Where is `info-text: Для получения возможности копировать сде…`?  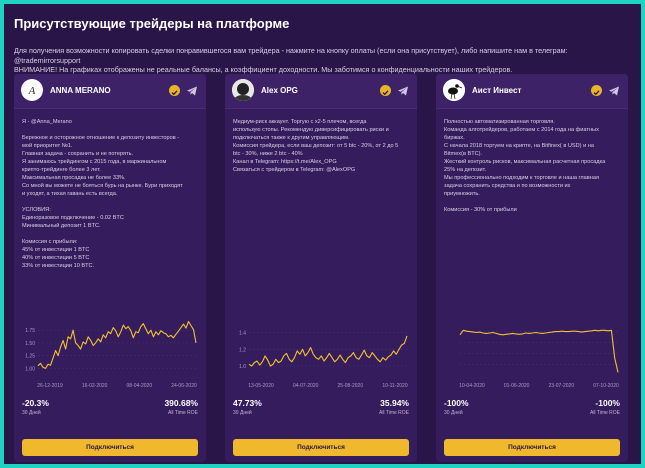 info-text: Для получения возможности копировать сде… is located at coordinates (324, 60).